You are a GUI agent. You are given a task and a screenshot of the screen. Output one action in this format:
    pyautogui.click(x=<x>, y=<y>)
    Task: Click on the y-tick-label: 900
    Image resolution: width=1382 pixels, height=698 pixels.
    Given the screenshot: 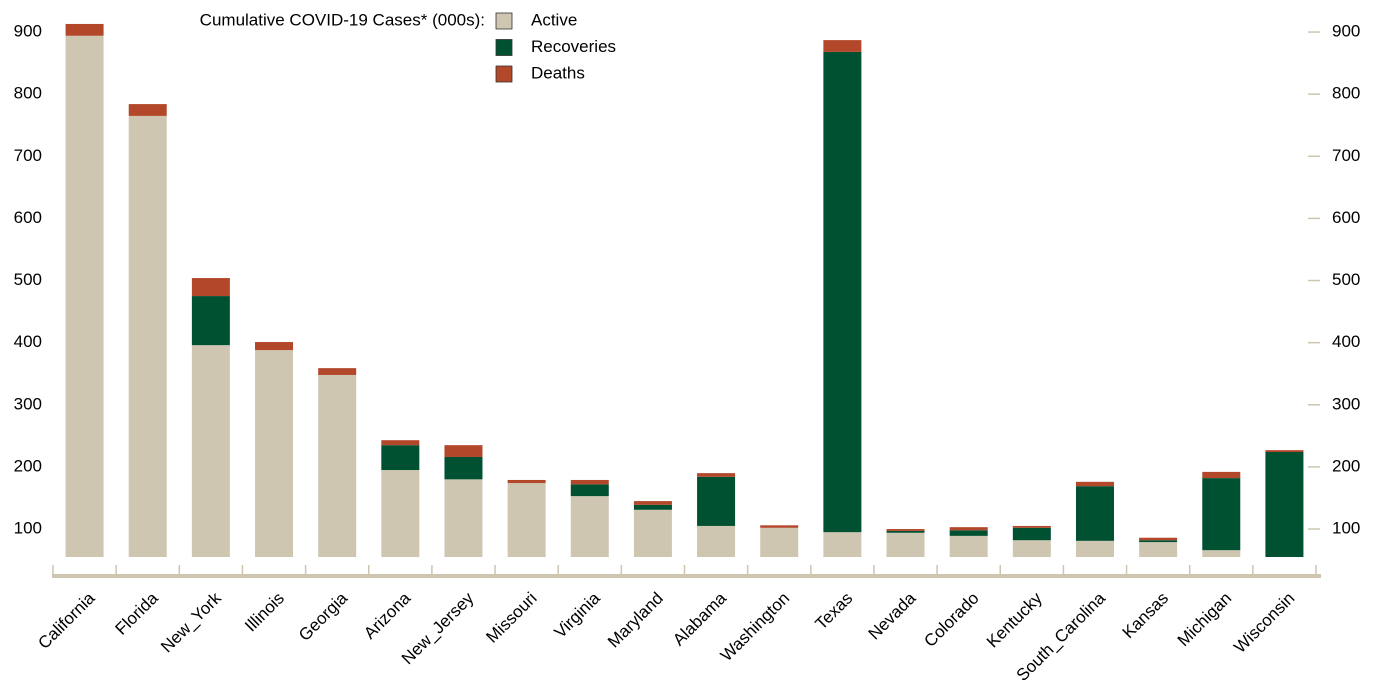 What is the action you would take?
    pyautogui.click(x=28, y=31)
    